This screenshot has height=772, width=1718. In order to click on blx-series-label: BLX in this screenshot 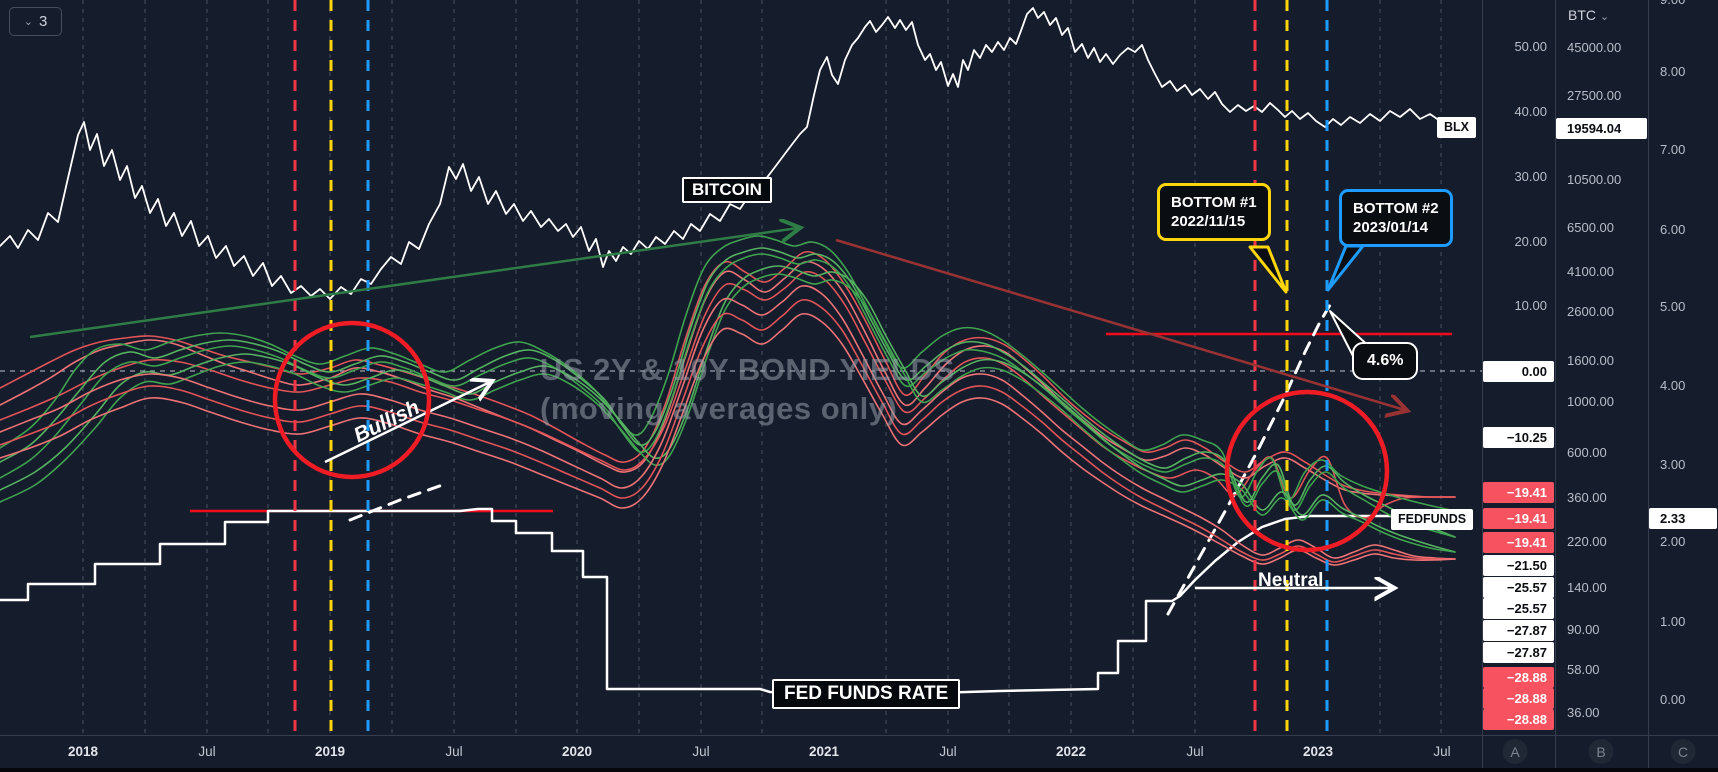, I will do `click(1456, 127)`.